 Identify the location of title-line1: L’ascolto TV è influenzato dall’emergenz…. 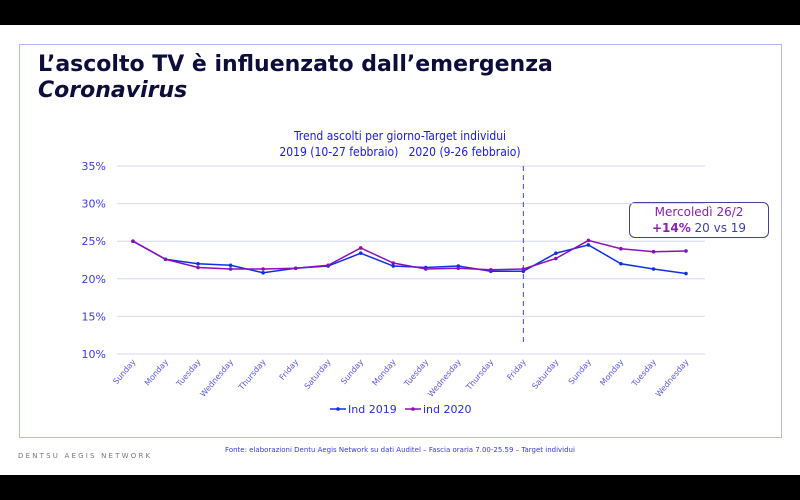
(295, 64).